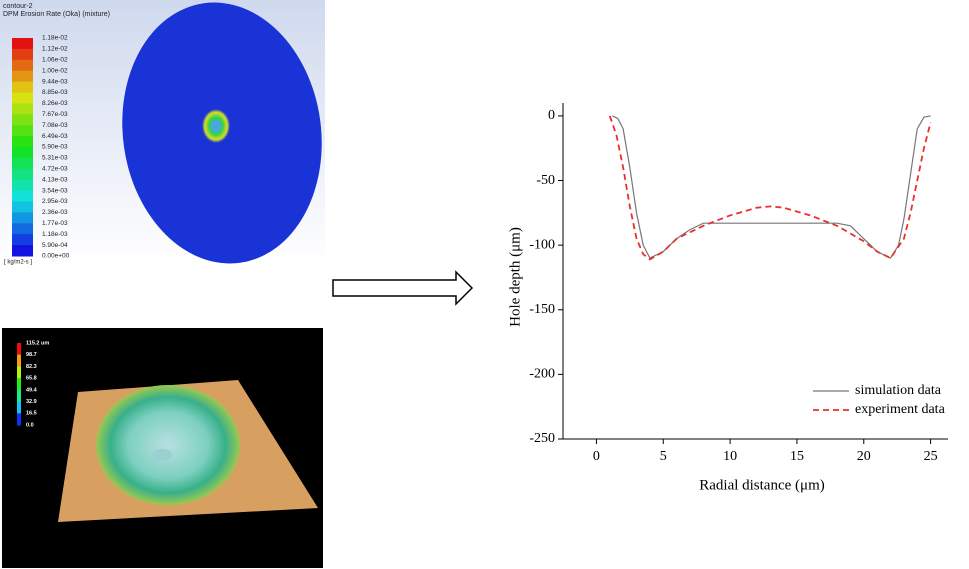  Describe the element at coordinates (898, 390) in the screenshot. I see `legend-label: simulation data` at that location.